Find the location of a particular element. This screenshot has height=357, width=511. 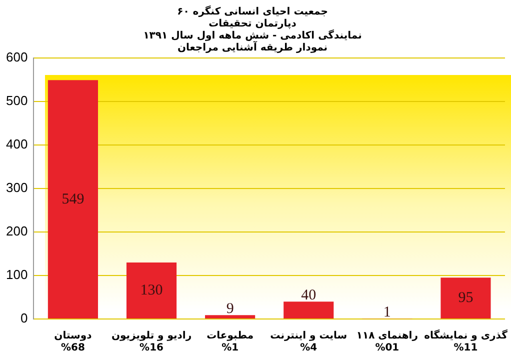

y-tick-label: 600 is located at coordinates (17, 57).